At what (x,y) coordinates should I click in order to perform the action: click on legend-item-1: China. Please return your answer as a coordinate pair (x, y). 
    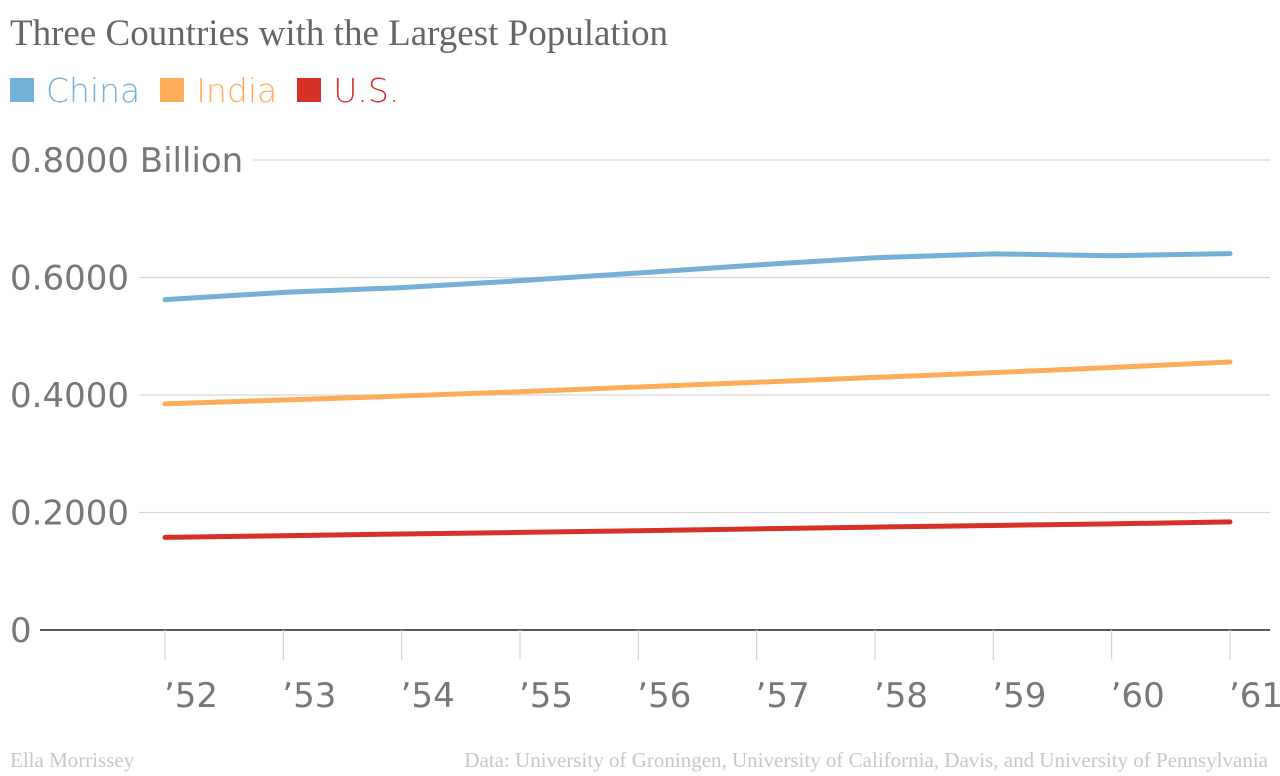
    Looking at the image, I should click on (75, 90).